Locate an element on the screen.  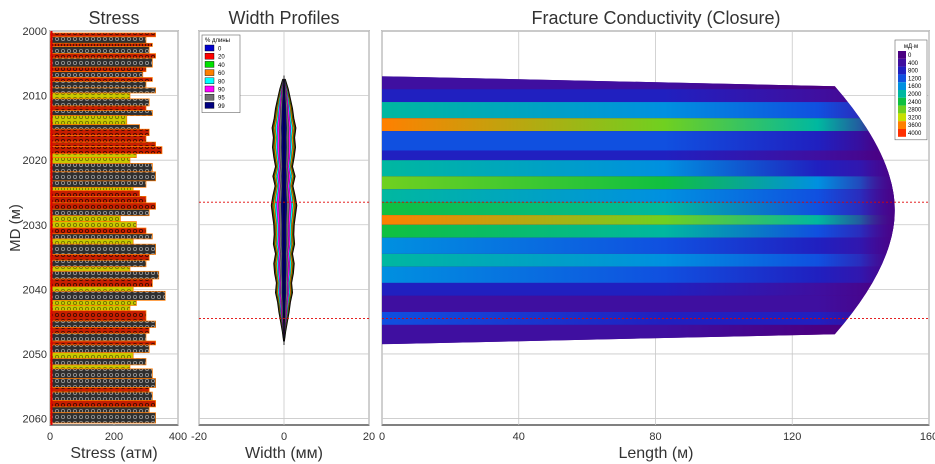
length-axis-label: Length (м) is located at coordinates (655, 453).